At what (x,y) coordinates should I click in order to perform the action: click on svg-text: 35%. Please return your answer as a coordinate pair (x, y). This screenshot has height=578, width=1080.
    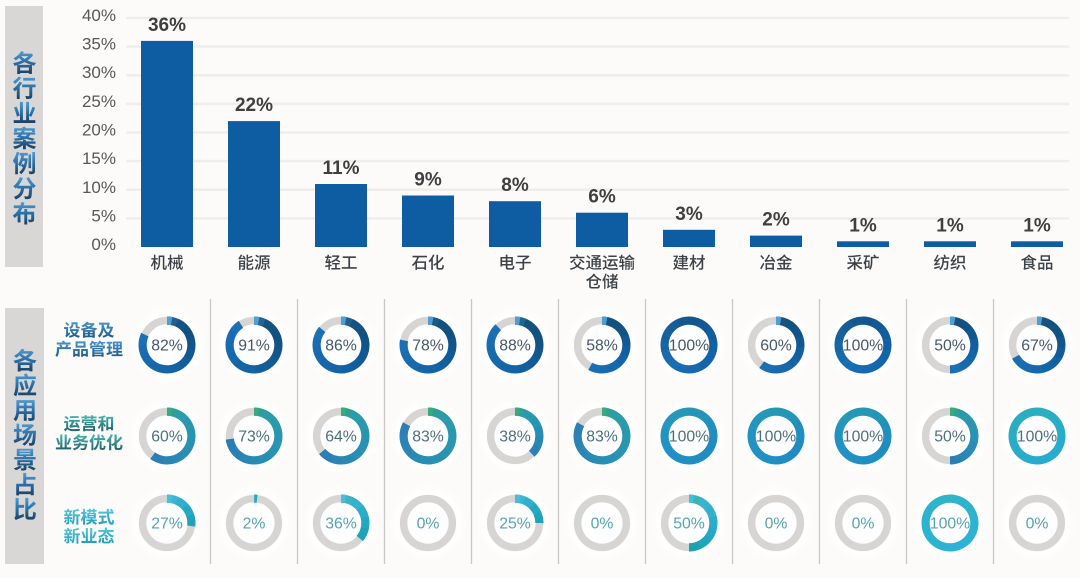
    Looking at the image, I should click on (99, 44).